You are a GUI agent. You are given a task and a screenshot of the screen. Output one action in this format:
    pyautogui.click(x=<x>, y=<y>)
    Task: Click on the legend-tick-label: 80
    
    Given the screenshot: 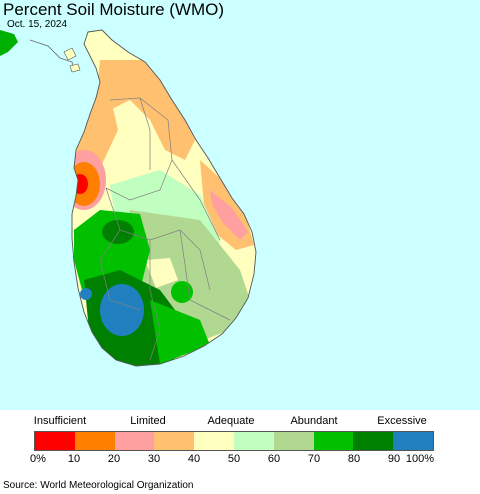 What is the action you would take?
    pyautogui.click(x=354, y=459)
    